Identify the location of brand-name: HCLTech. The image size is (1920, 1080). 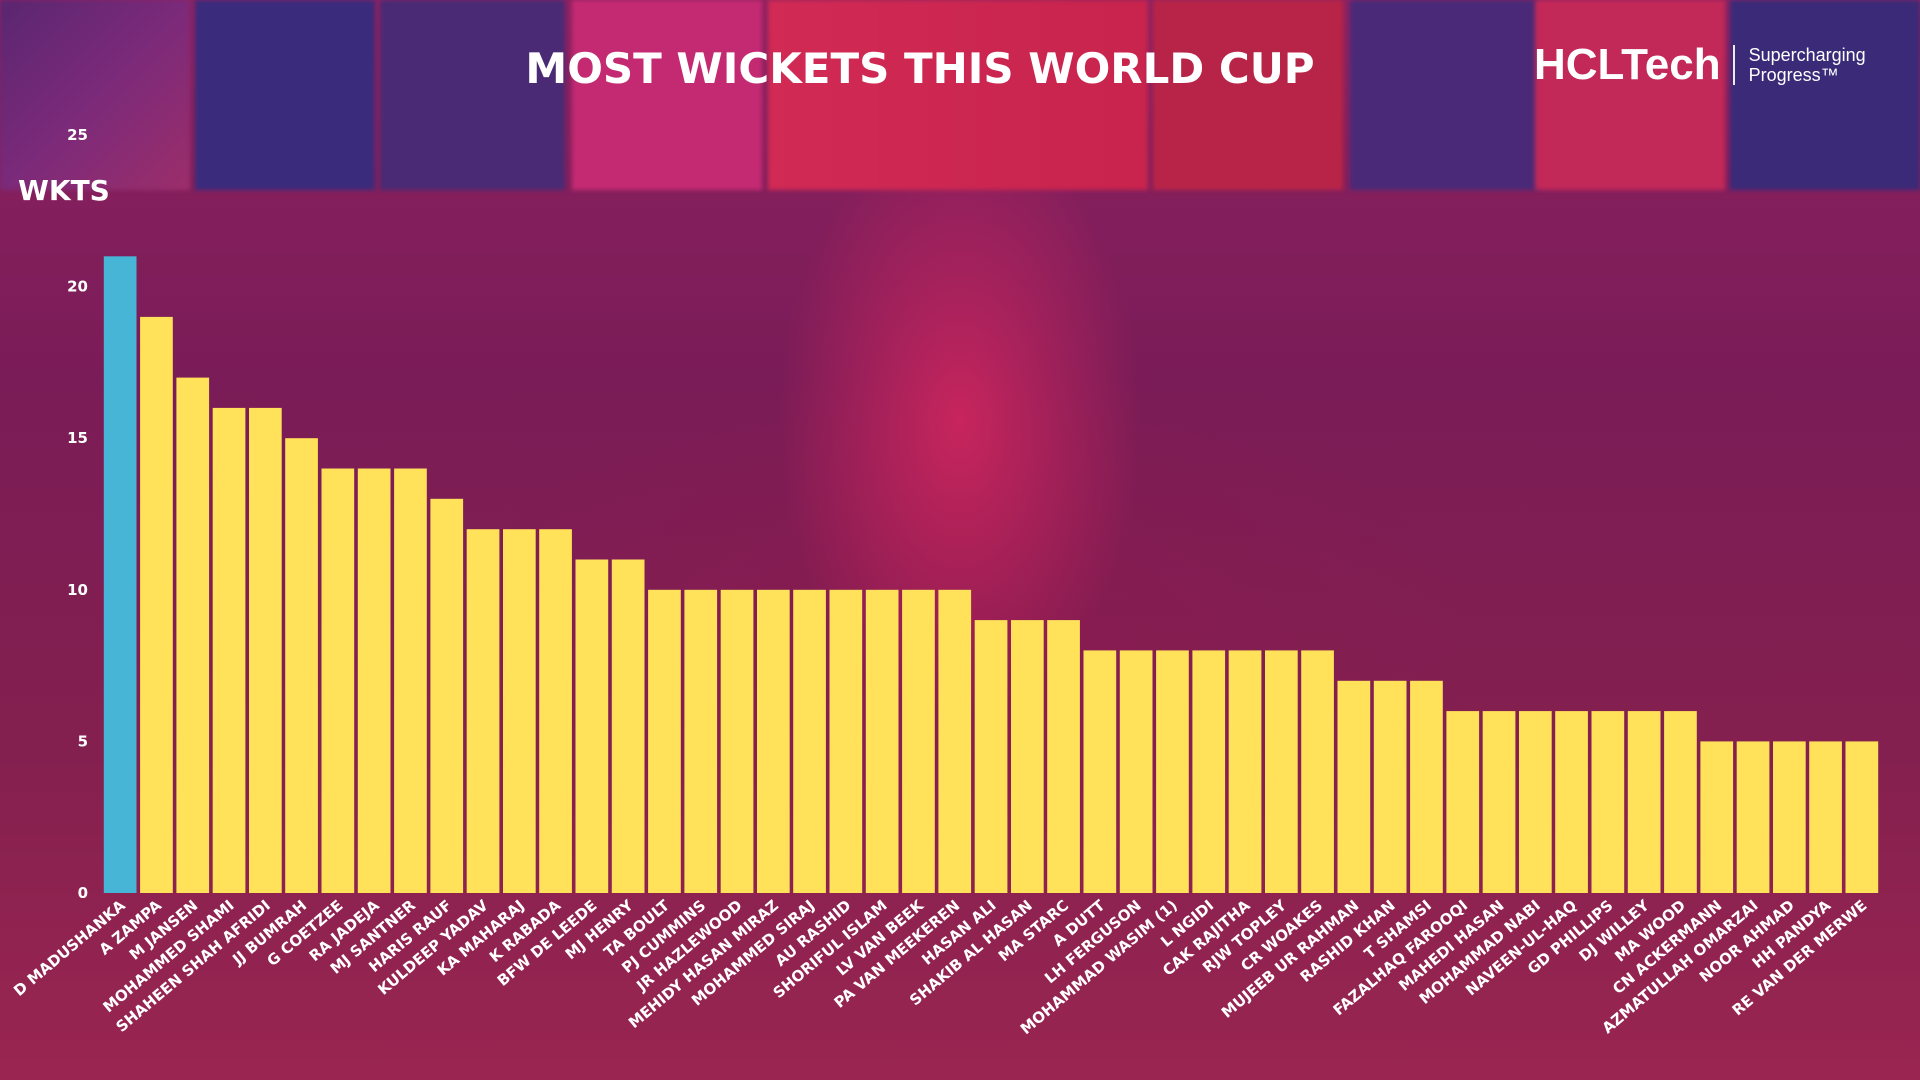
(1627, 64).